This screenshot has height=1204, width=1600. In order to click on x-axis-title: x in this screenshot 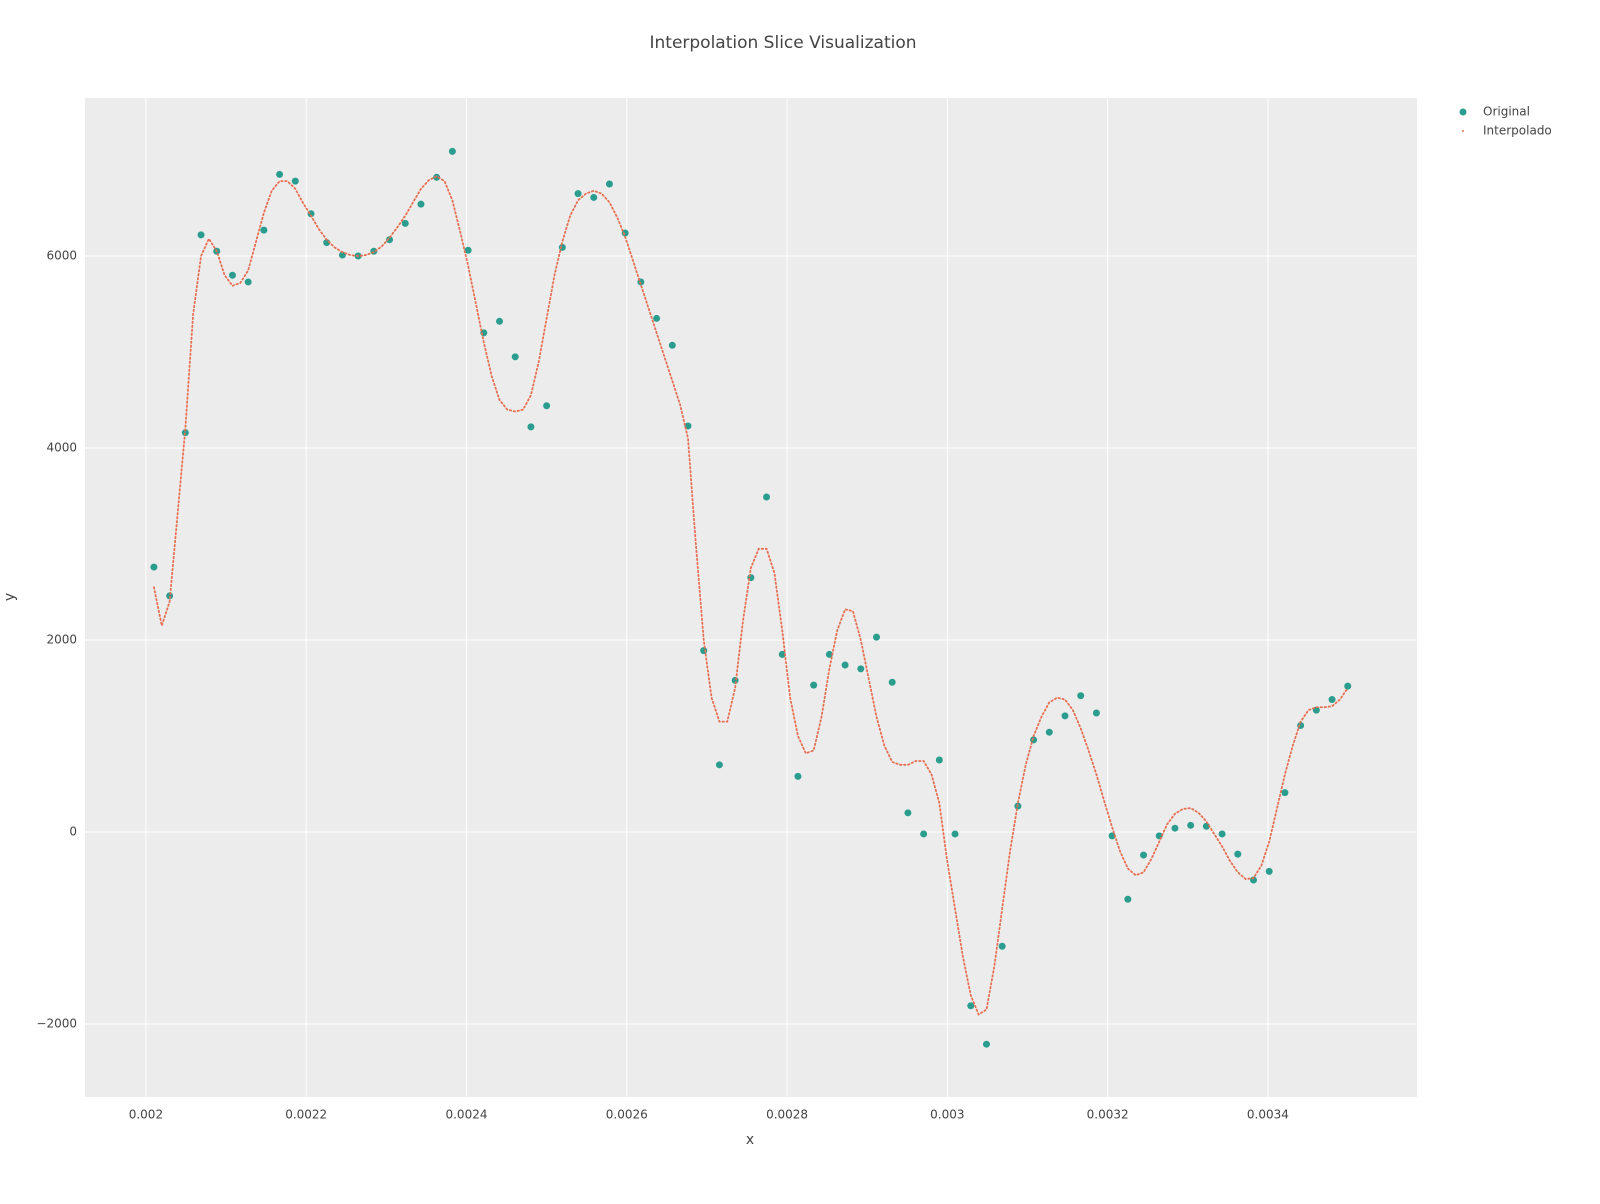, I will do `click(750, 1140)`.